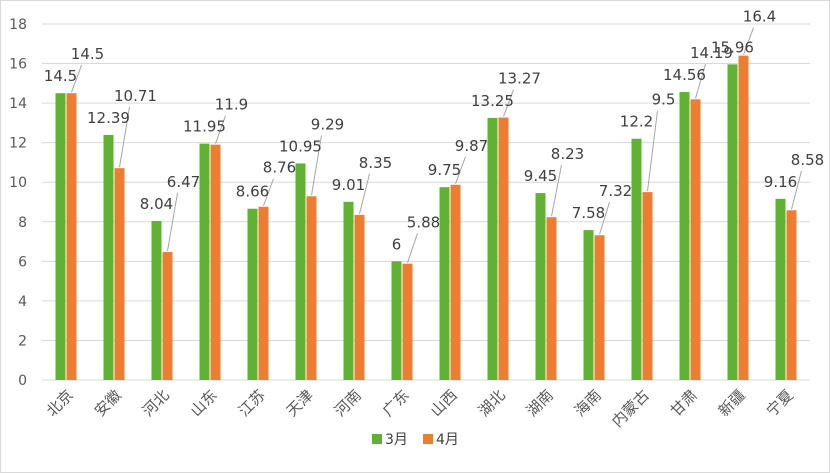 Image resolution: width=830 pixels, height=473 pixels. What do you see at coordinates (423, 222) in the screenshot?
I see `data-label-series-2: 5.88` at bounding box center [423, 222].